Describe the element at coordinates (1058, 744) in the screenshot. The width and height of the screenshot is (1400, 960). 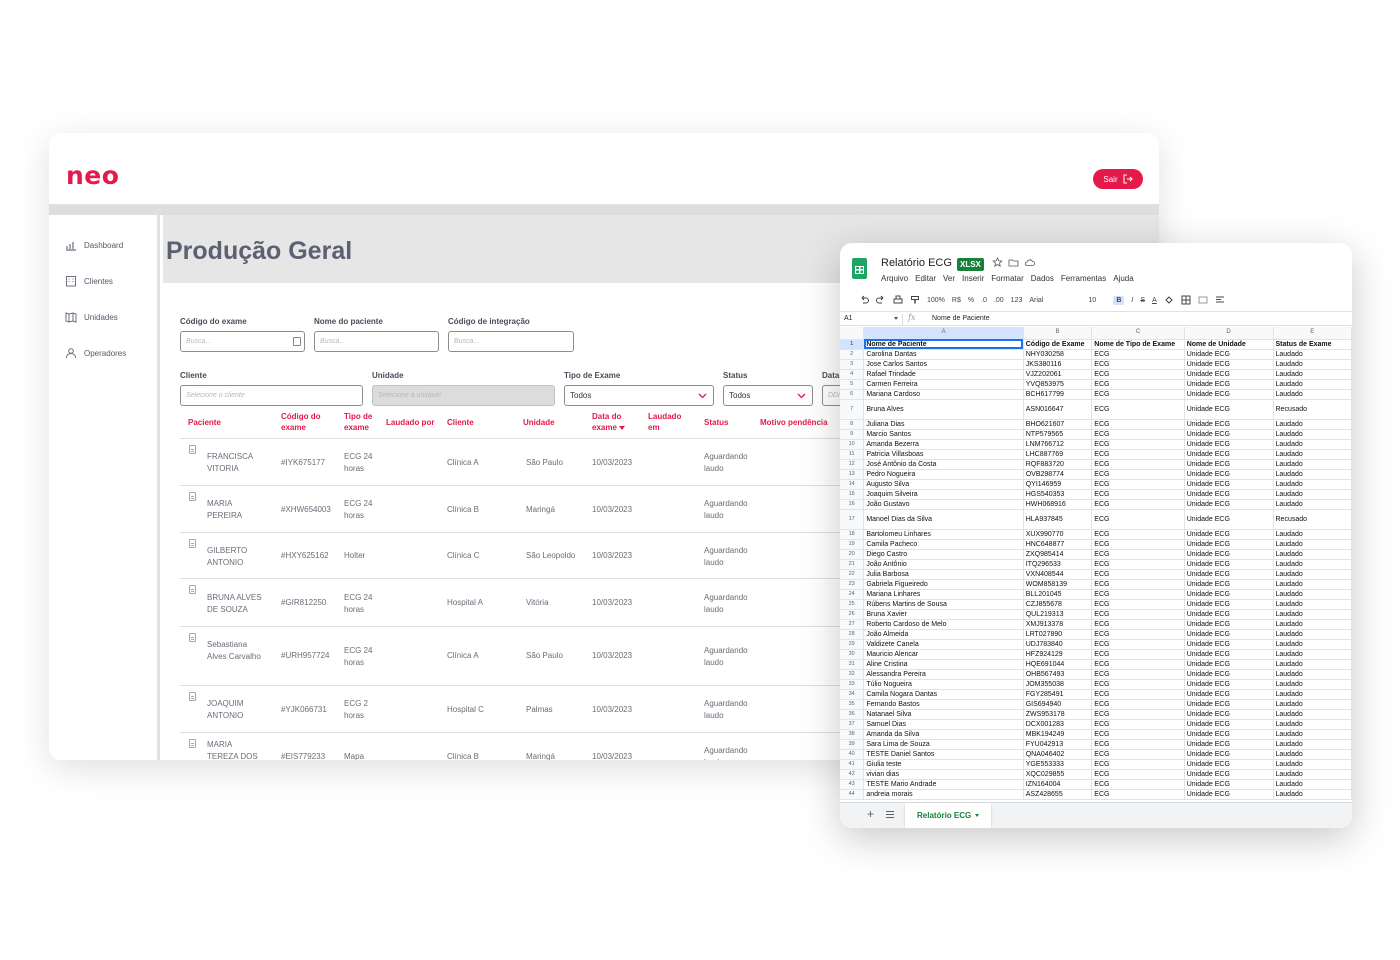
I see `grid-cell: FYU042913` at that location.